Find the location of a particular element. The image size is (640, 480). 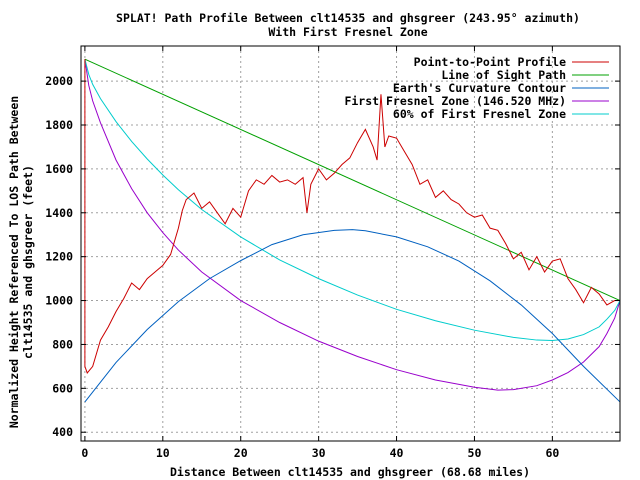

legend-label: Earth's Curvature Contour is located at coordinates (479, 88).